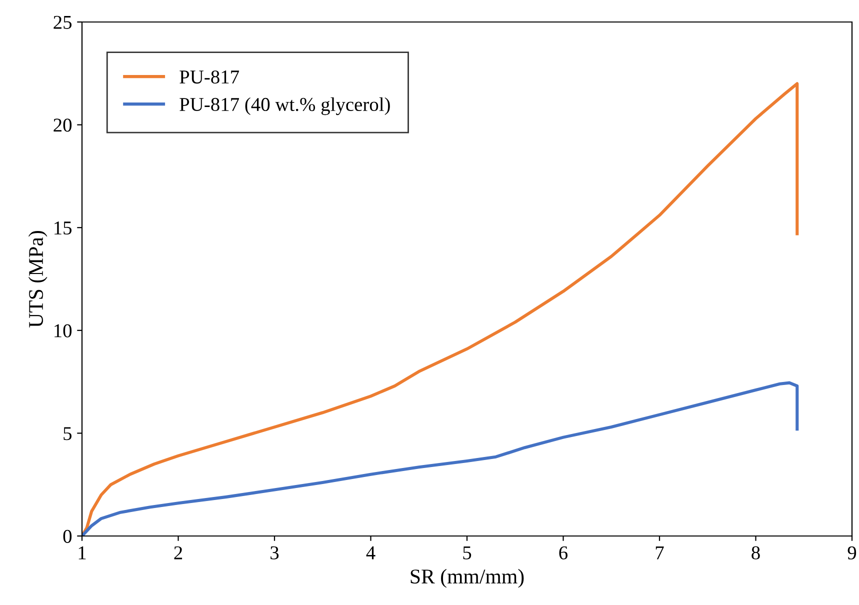  I want to click on x-tick-label: 5, so click(467, 553).